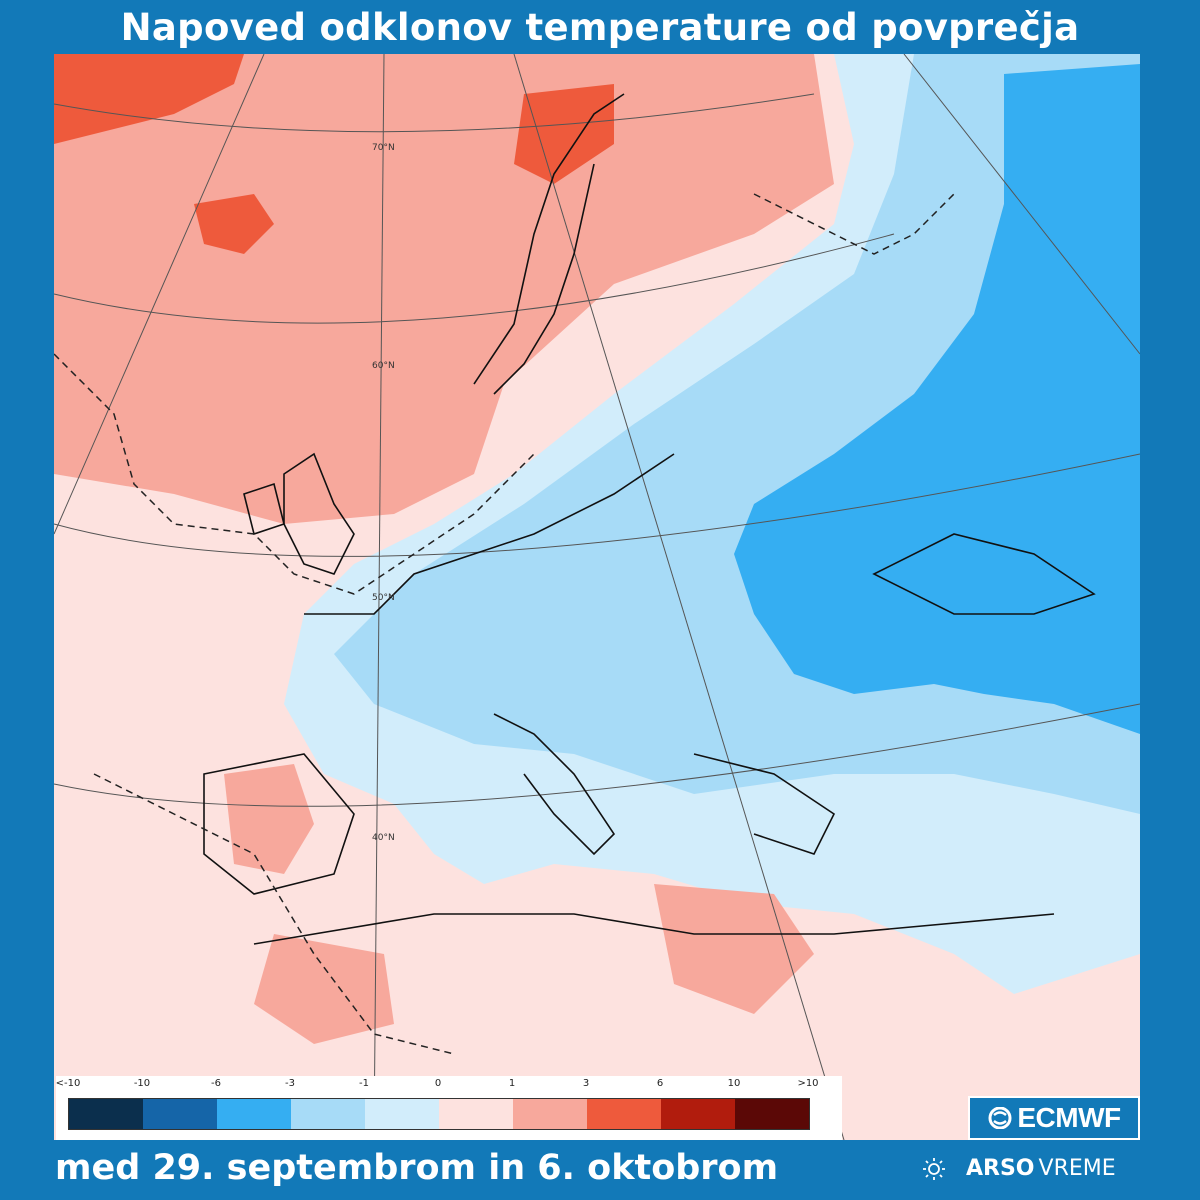 Image resolution: width=1200 pixels, height=1200 pixels. What do you see at coordinates (1000, 1118) in the screenshot?
I see `ecmwf-emblem-icon` at bounding box center [1000, 1118].